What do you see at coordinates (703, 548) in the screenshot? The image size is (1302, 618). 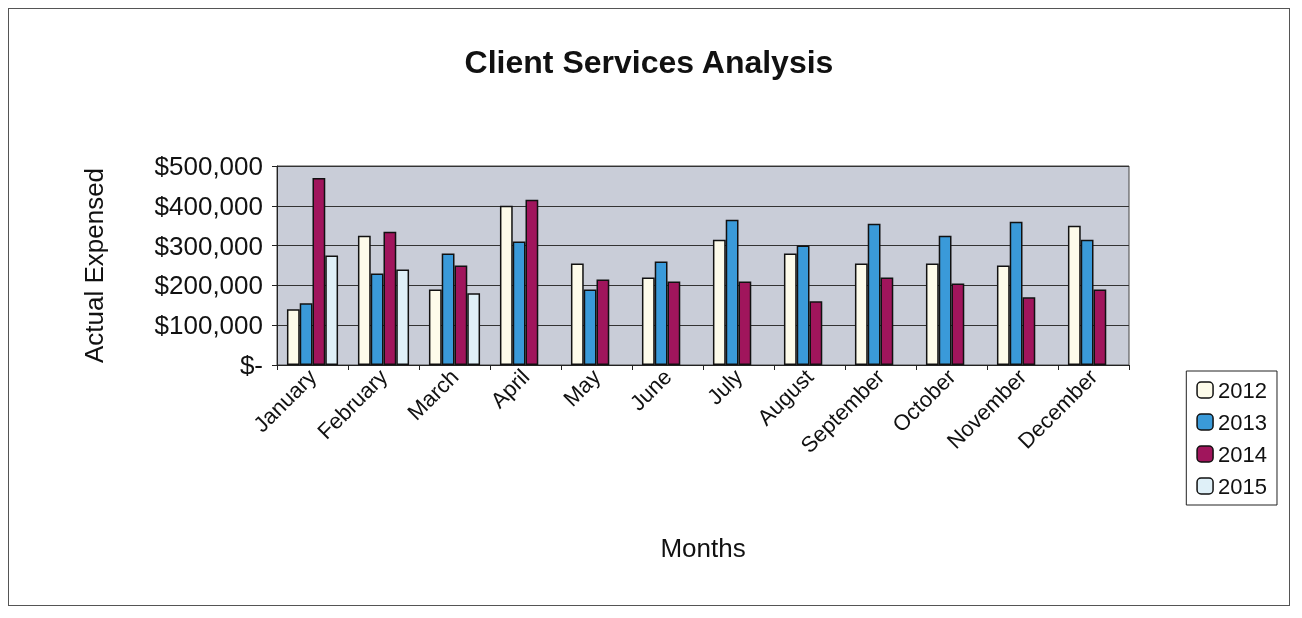 I see `x-axis-title: Months` at bounding box center [703, 548].